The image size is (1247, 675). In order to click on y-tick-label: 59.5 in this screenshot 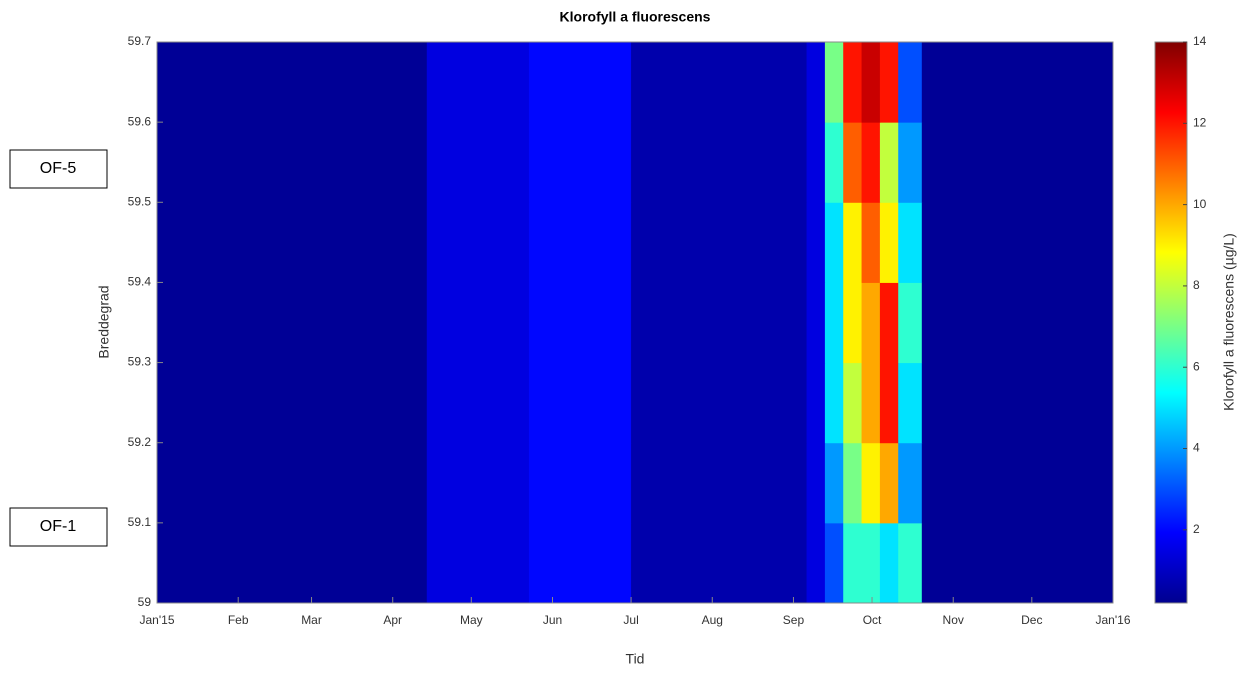, I will do `click(140, 201)`.